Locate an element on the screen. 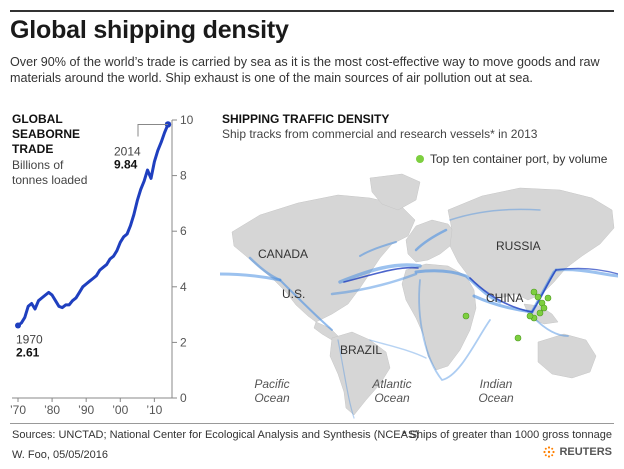 The image size is (624, 469). end-leader-line is located at coordinates (152, 130).